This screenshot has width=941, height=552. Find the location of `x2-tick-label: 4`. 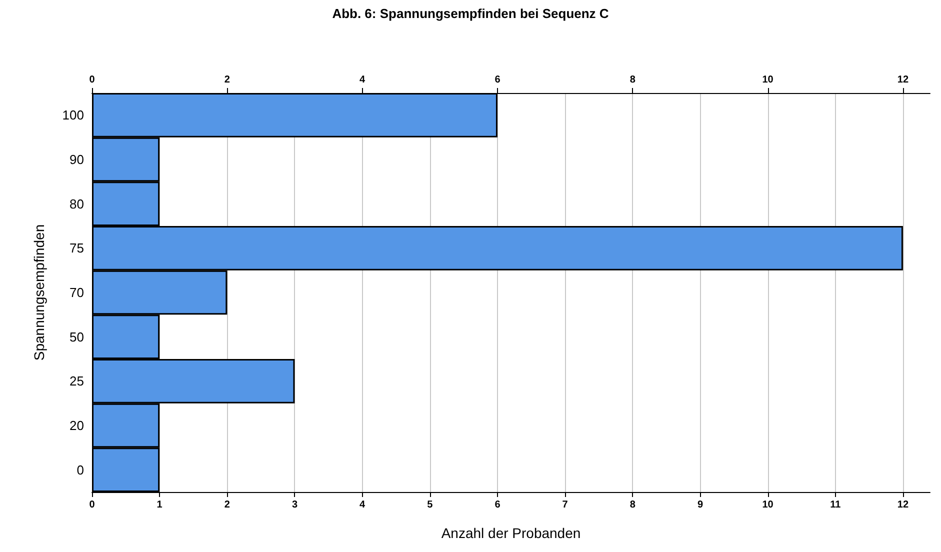

x2-tick-label: 4 is located at coordinates (363, 80).